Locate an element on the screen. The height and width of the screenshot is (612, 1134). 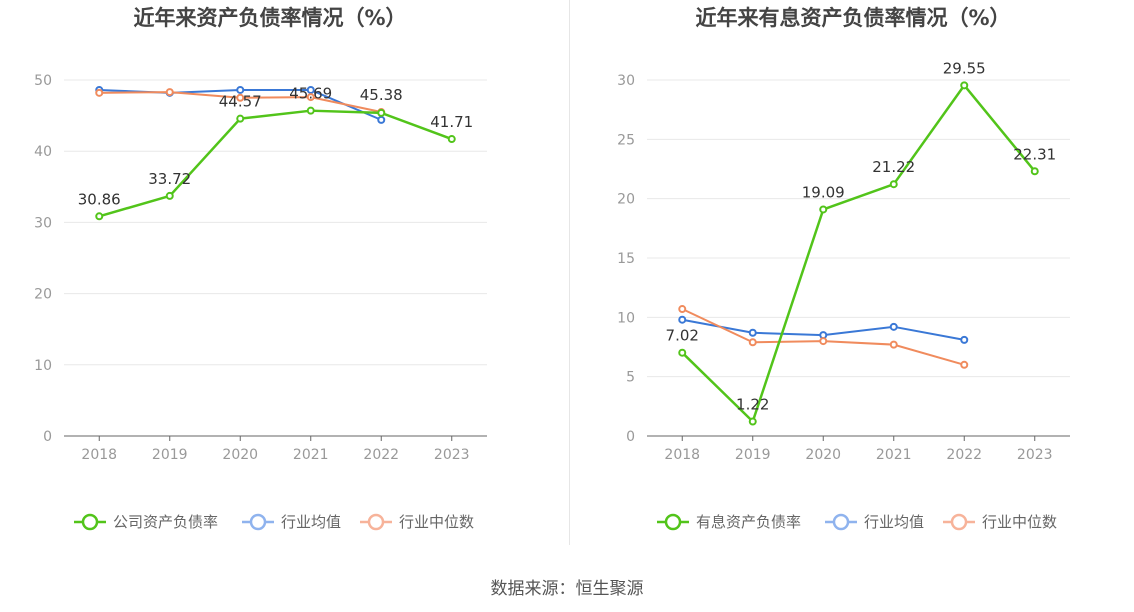
data-label: 45.69 is located at coordinates (310, 94).